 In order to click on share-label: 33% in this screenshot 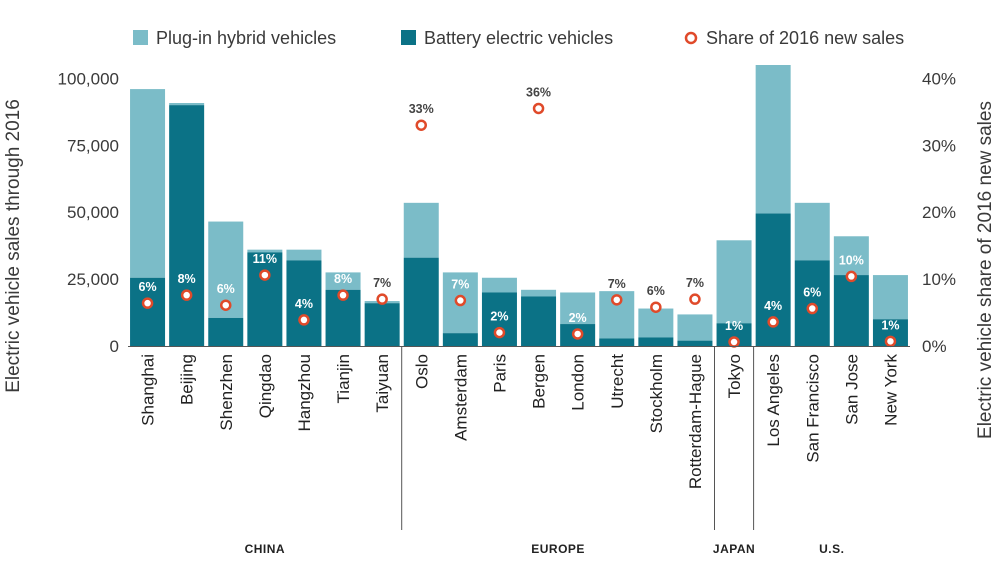, I will do `click(421, 109)`.